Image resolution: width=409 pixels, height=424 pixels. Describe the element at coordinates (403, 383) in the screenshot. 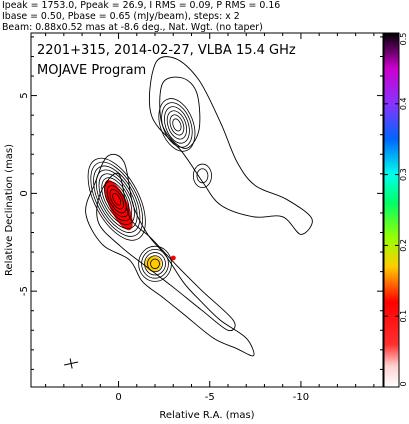

I see `colorbar-tick-label: 0` at that location.